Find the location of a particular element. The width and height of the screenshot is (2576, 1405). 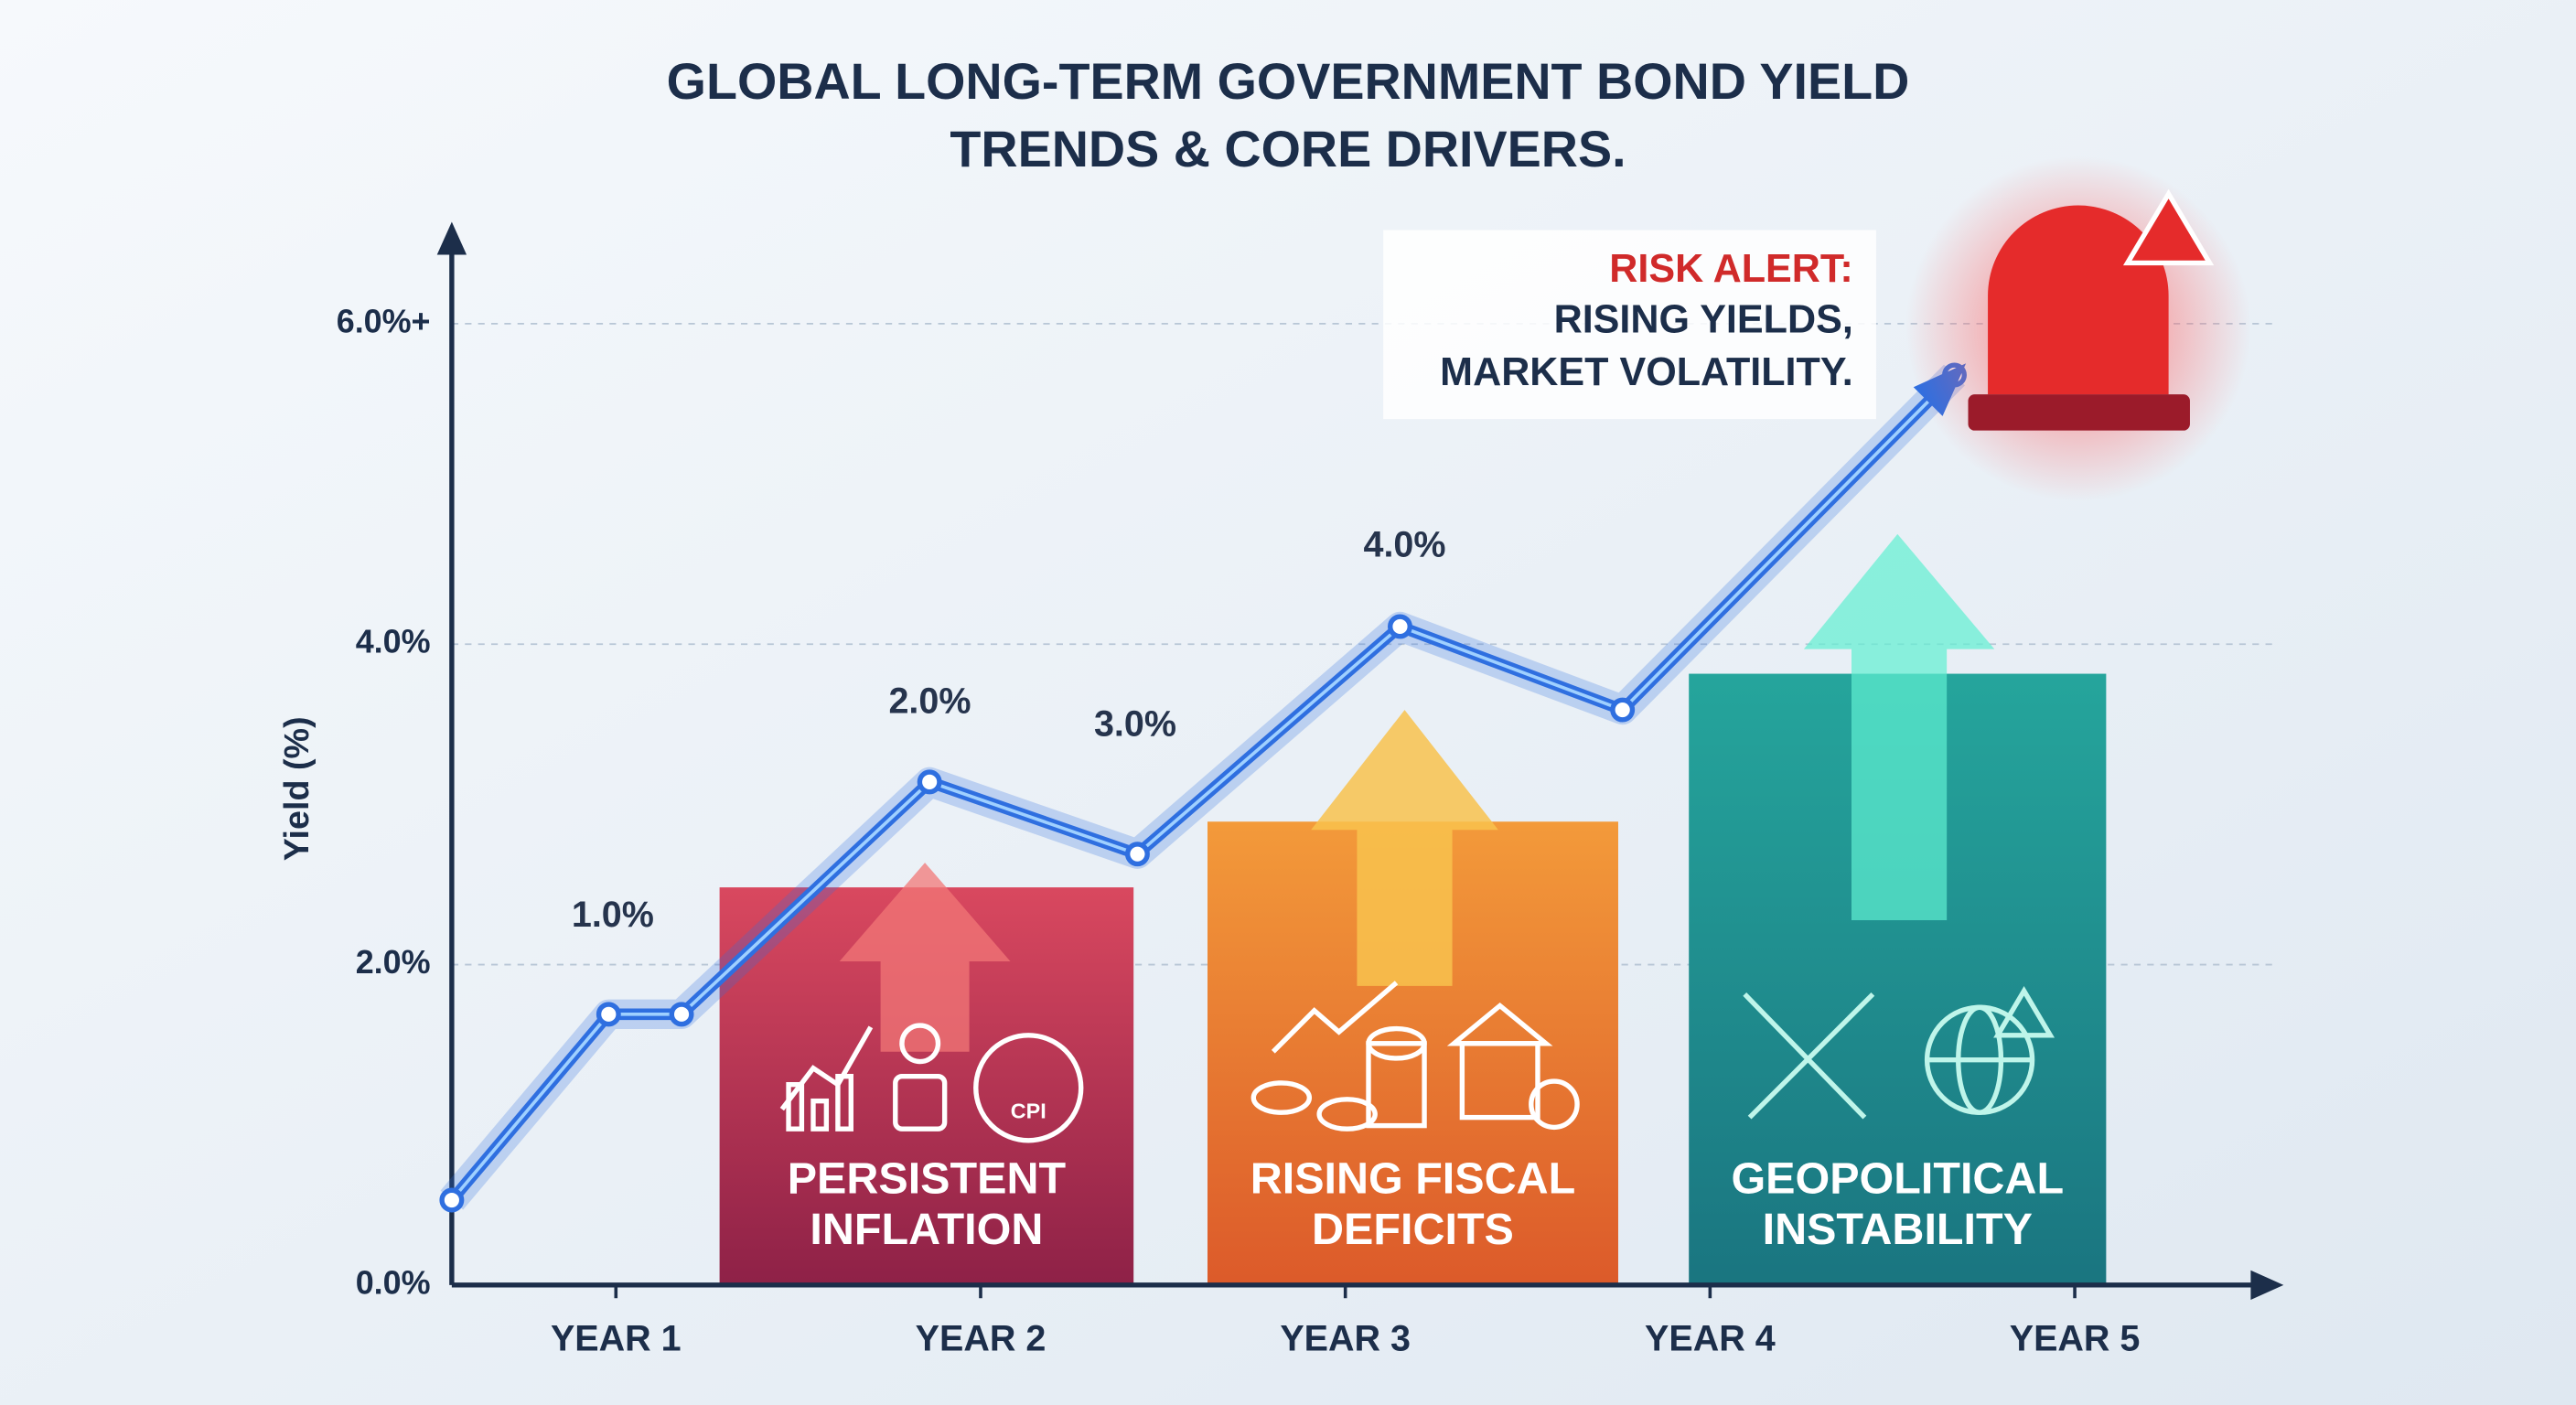

annotation: 2.0% is located at coordinates (929, 701).